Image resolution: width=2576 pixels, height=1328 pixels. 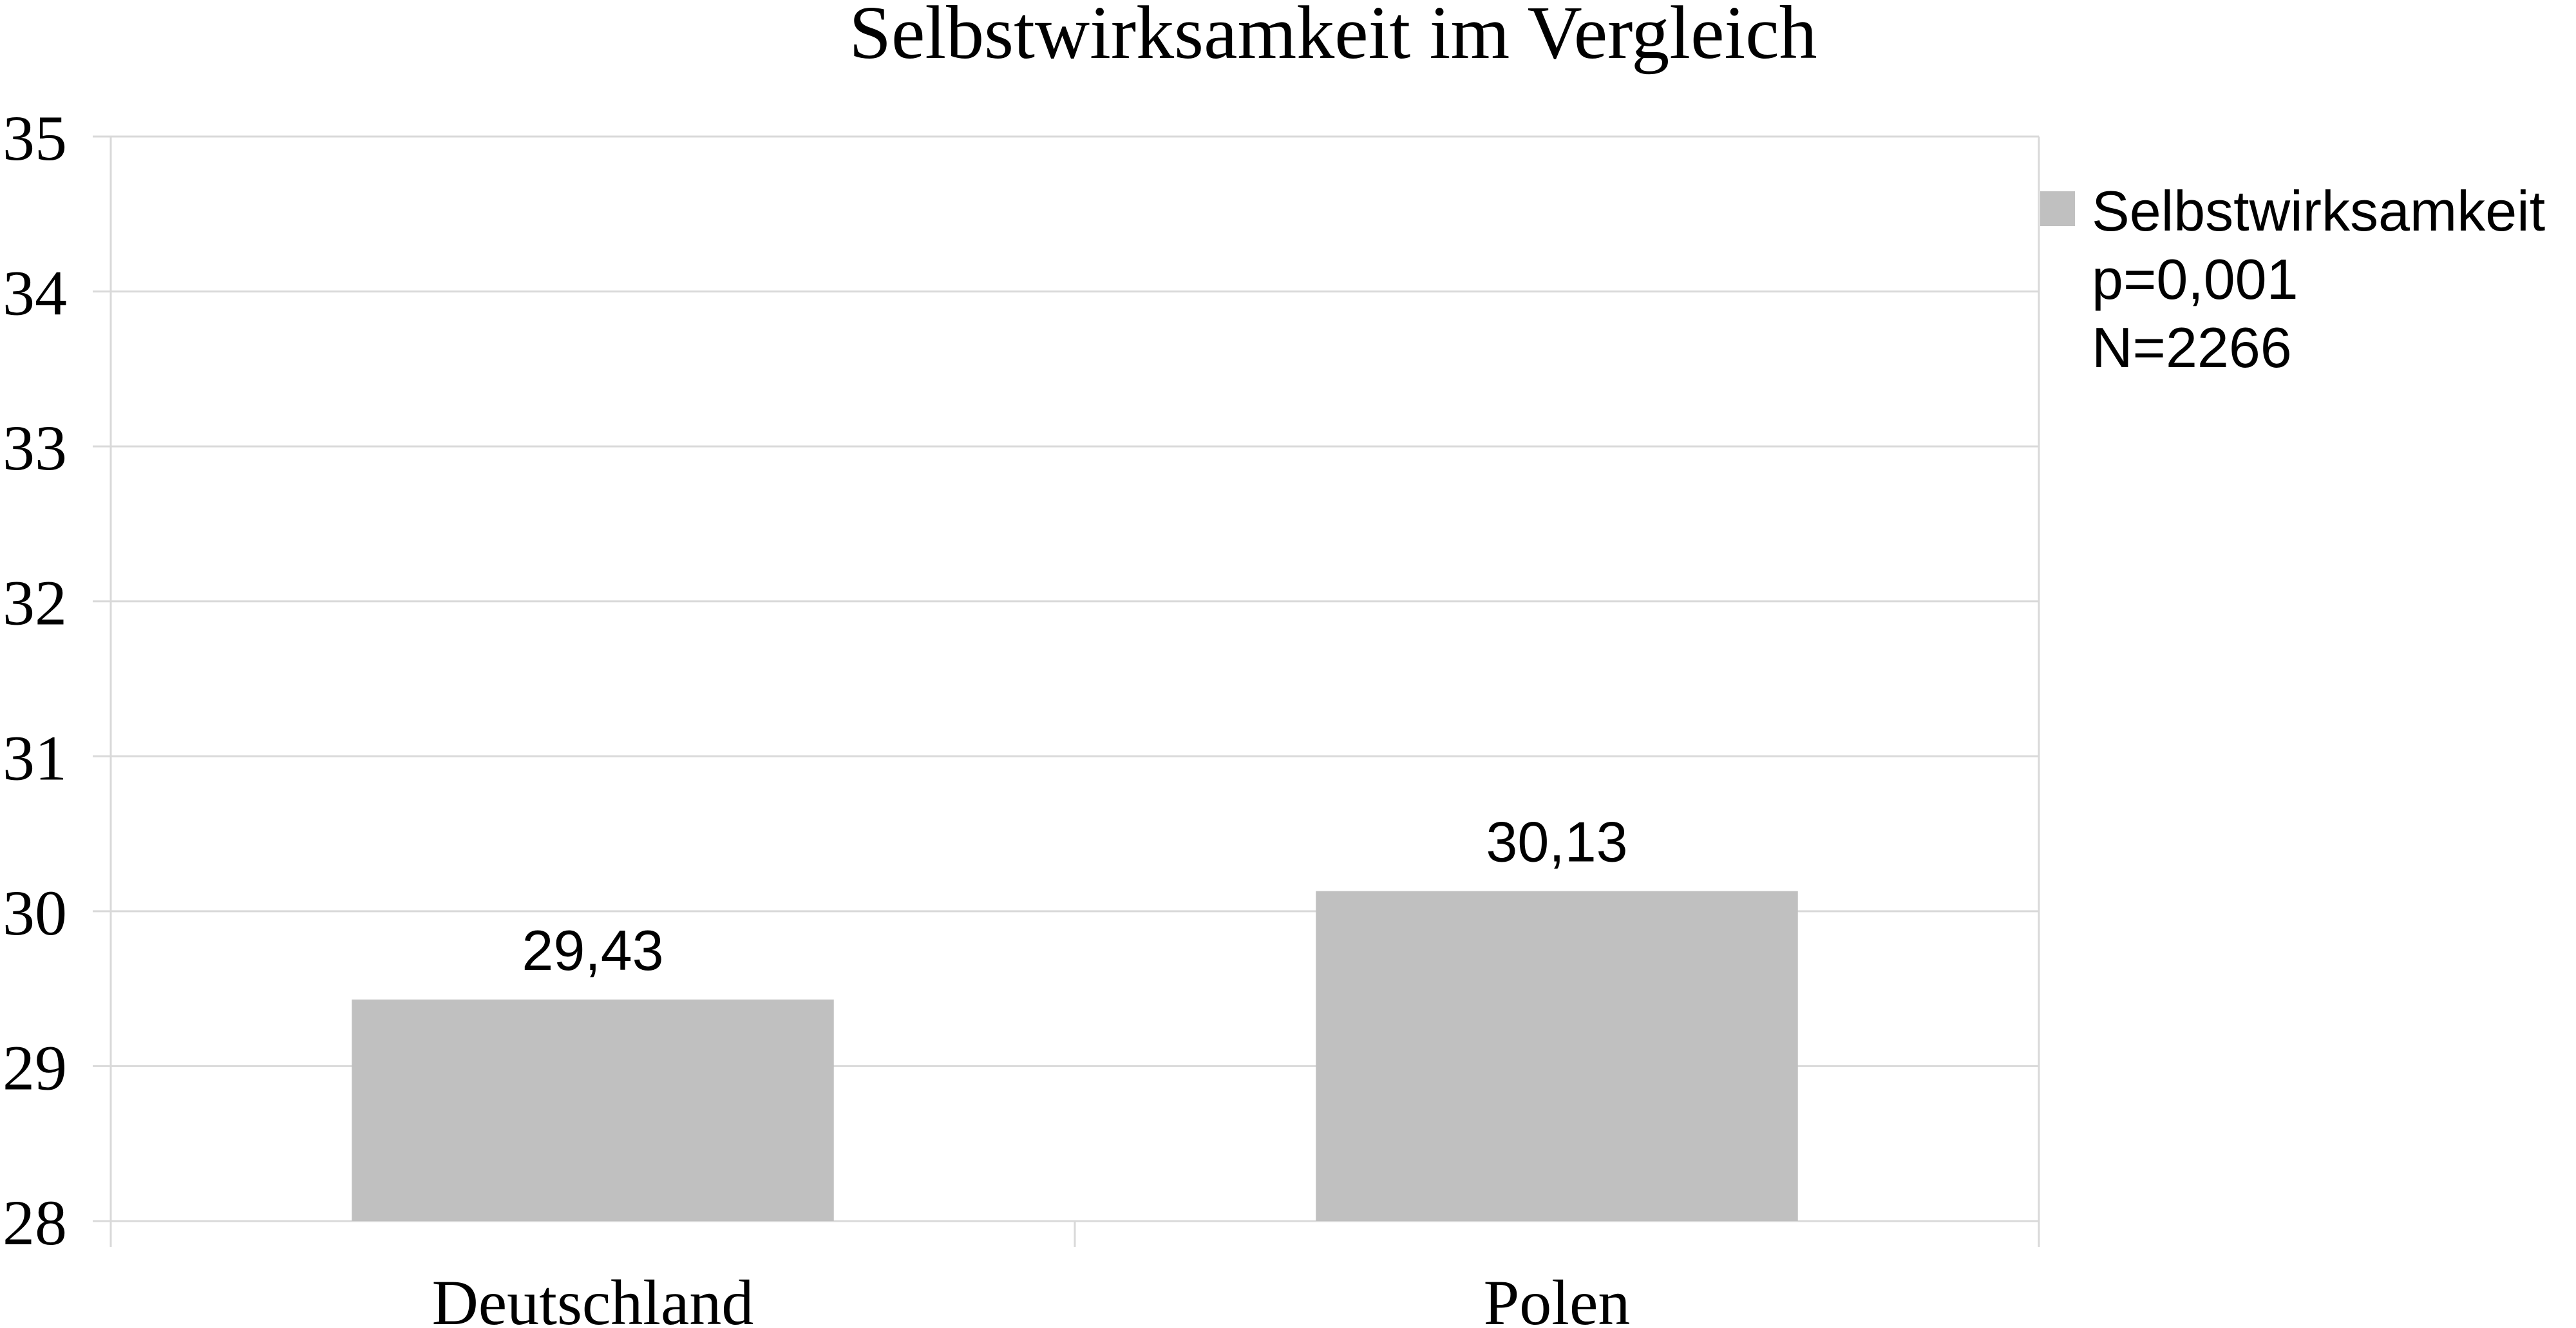 I want to click on y-tick-label-30: 30, so click(x=35, y=913).